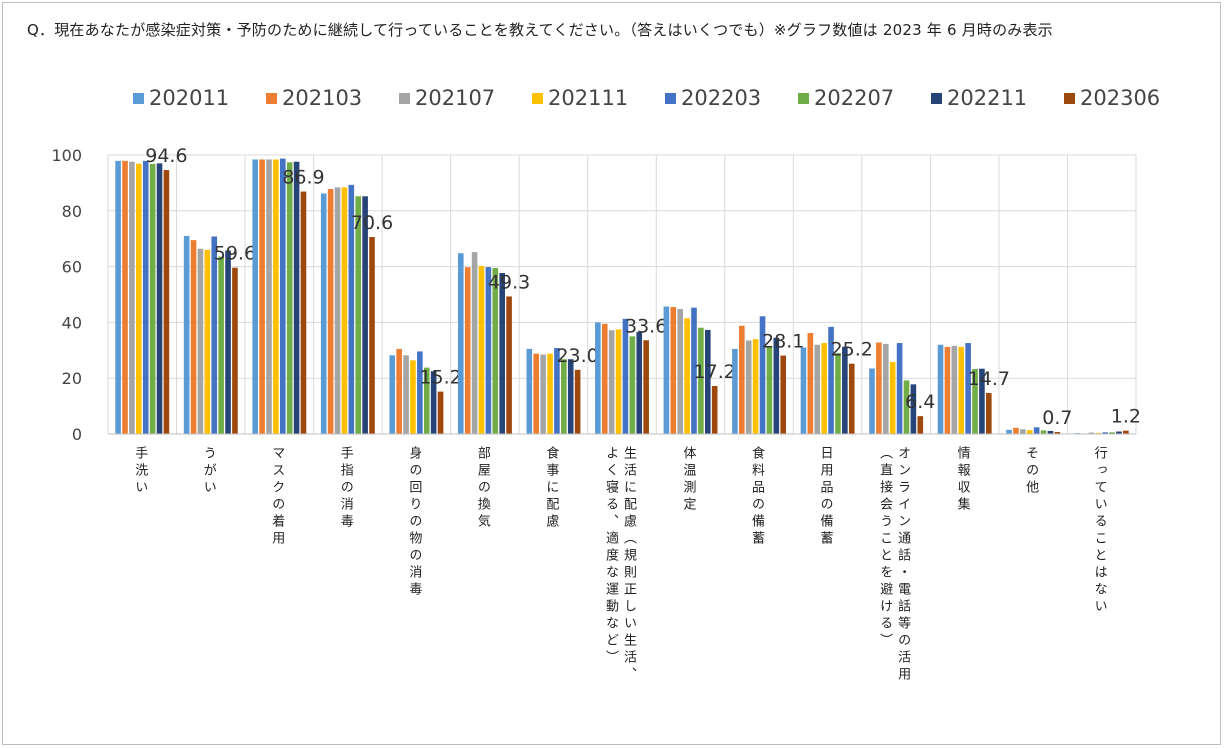  Describe the element at coordinates (303, 178) in the screenshot. I see `data-label: 86.9` at that location.